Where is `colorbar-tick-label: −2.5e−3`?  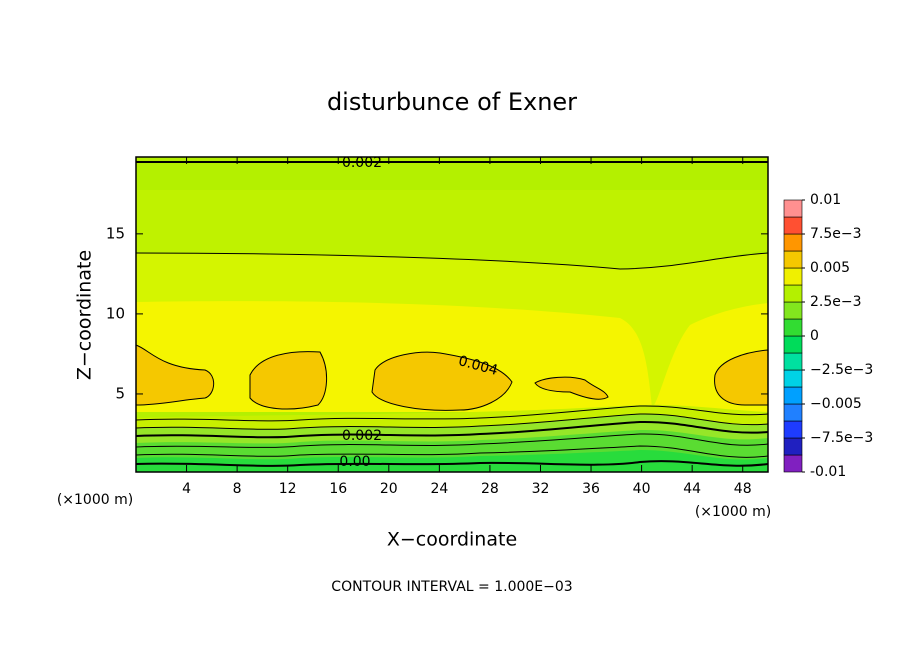 colorbar-tick-label: −2.5e−3 is located at coordinates (841, 370).